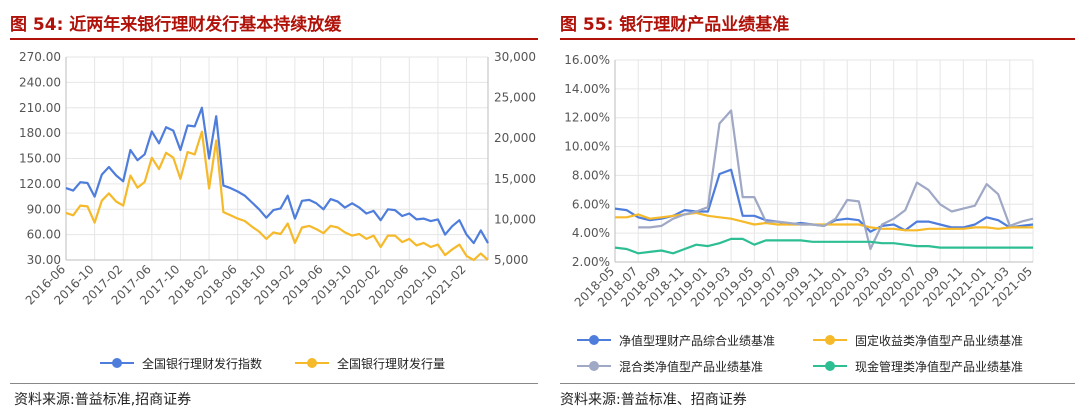 This screenshot has height=415, width=1080. What do you see at coordinates (515, 179) in the screenshot?
I see `y-right-tick-label: 15,000` at bounding box center [515, 179].